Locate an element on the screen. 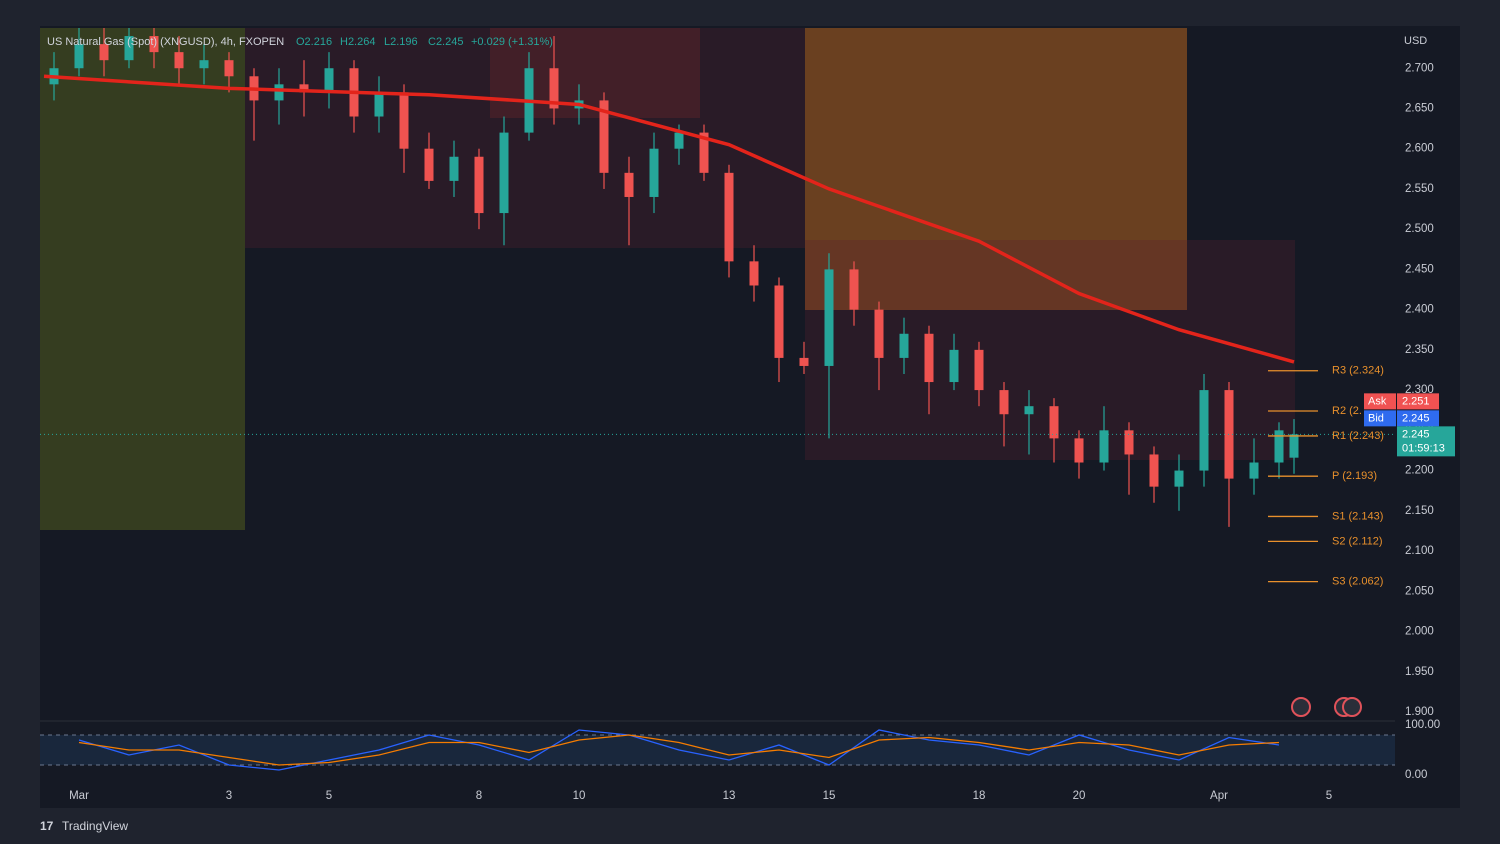 This screenshot has height=844, width=1500. price-tag is located at coordinates (1426, 441).